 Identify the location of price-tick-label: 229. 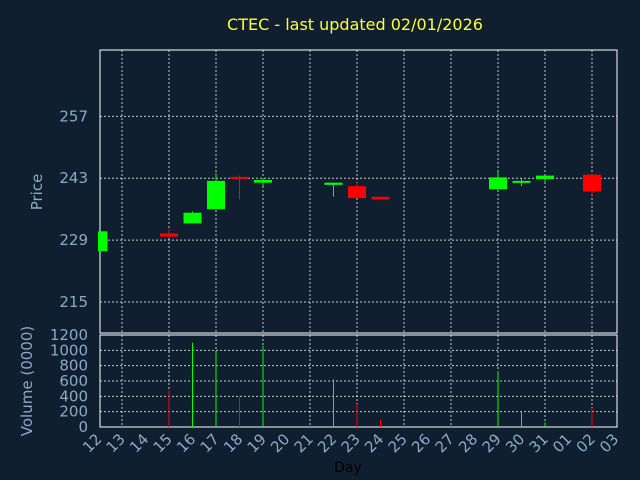
(73, 240).